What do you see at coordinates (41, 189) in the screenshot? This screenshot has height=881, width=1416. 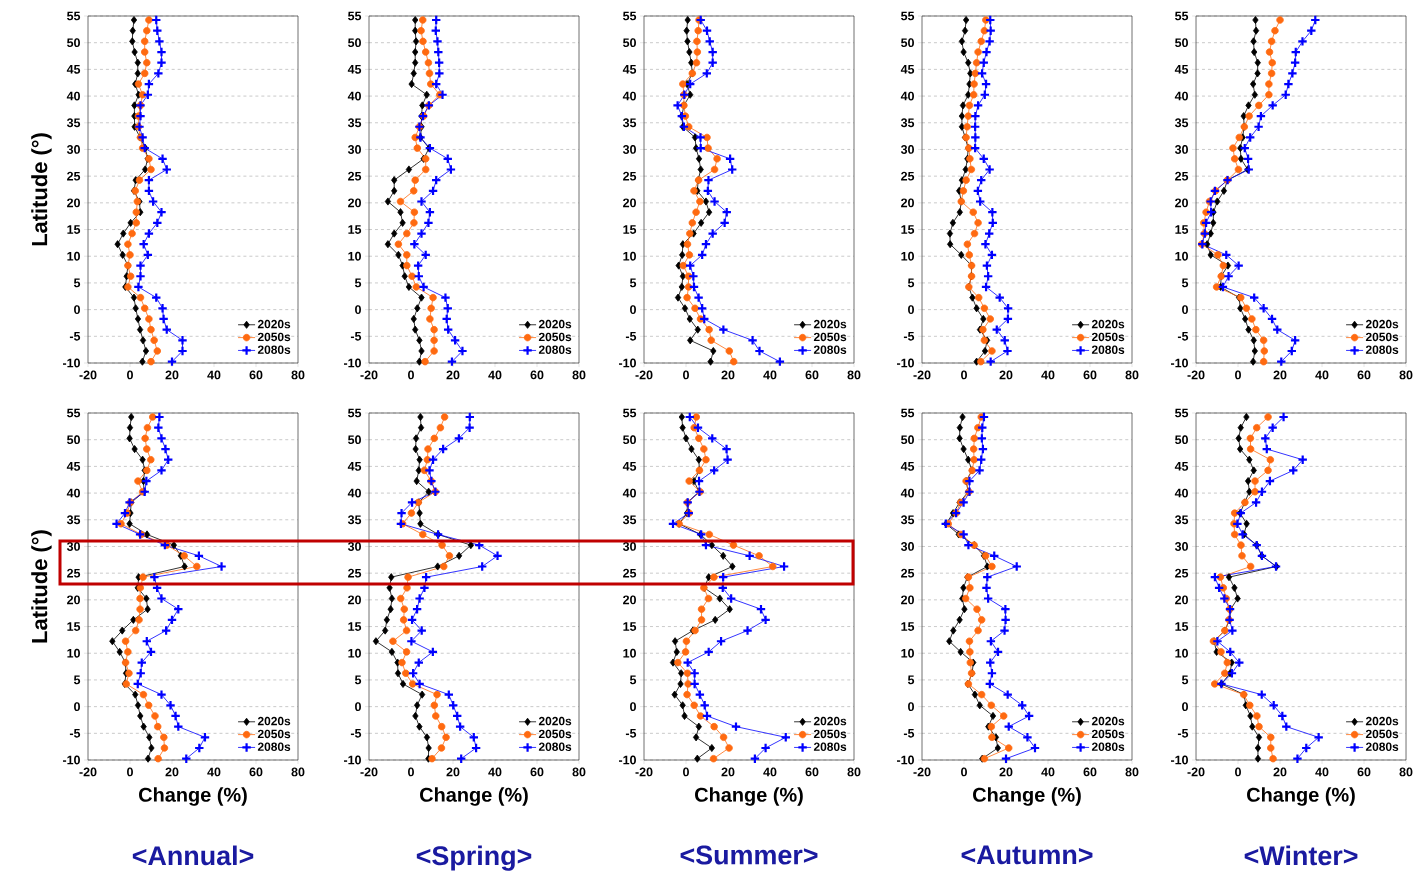 I see `y-axis-title: Latitude (°)` at bounding box center [41, 189].